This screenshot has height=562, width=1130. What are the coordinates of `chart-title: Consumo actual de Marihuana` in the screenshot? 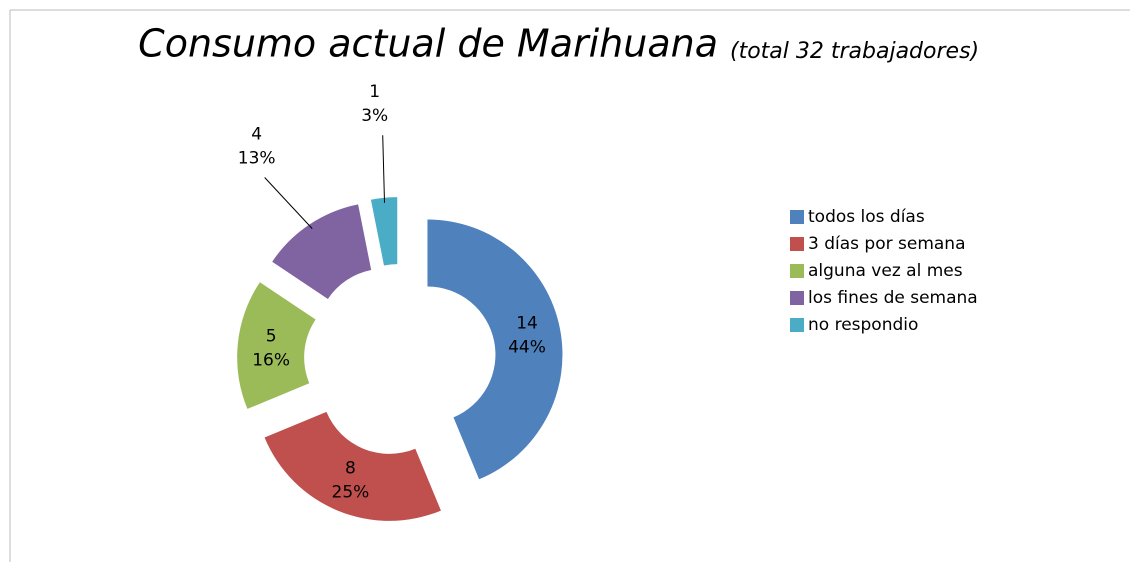 It's located at (428, 44).